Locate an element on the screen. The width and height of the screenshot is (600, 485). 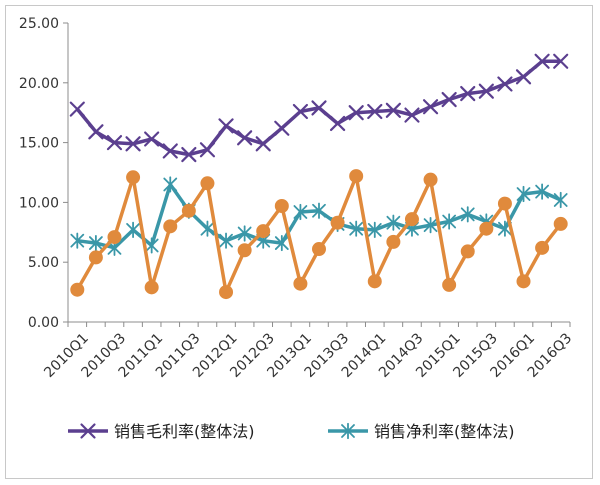
y-tick-label: 15.00 is located at coordinates (39, 144).